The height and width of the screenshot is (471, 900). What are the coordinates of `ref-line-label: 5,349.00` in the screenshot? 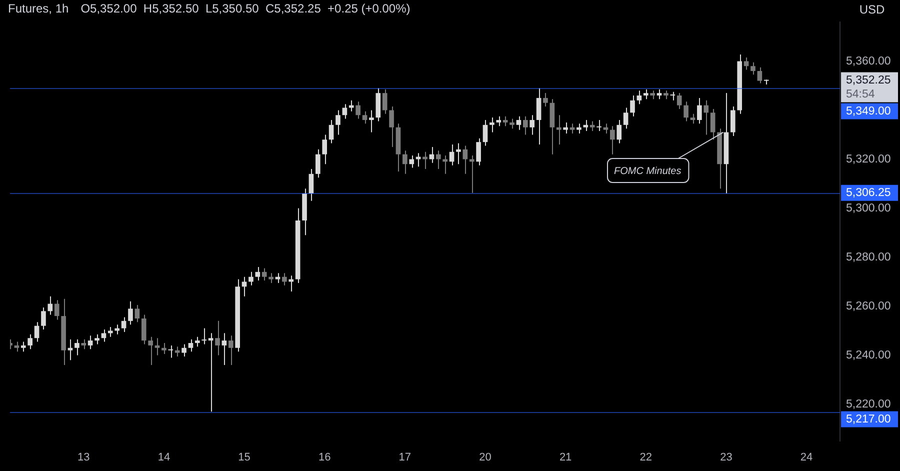 It's located at (868, 111).